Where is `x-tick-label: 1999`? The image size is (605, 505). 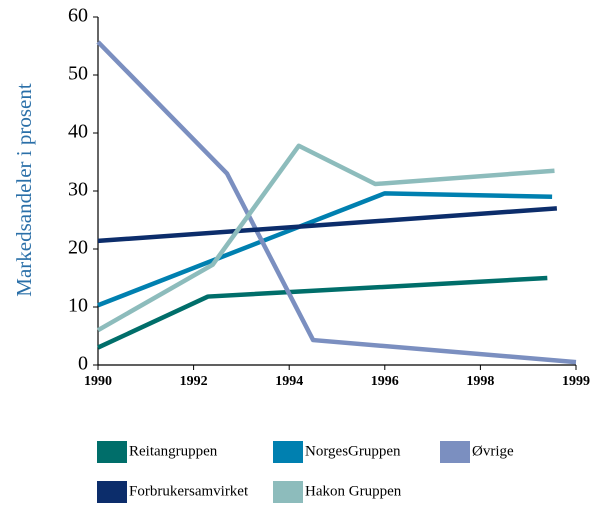
x-tick-label: 1999 is located at coordinates (576, 381).